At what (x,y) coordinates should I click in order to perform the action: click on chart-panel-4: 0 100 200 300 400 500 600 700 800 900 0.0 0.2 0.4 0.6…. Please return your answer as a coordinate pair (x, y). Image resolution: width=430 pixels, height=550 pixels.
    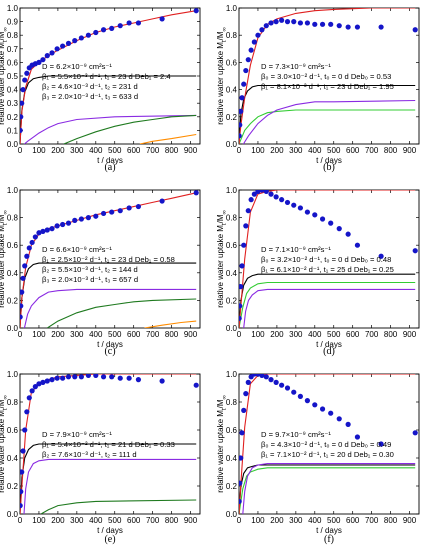
    Looking at the image, I should click on (100, 457).